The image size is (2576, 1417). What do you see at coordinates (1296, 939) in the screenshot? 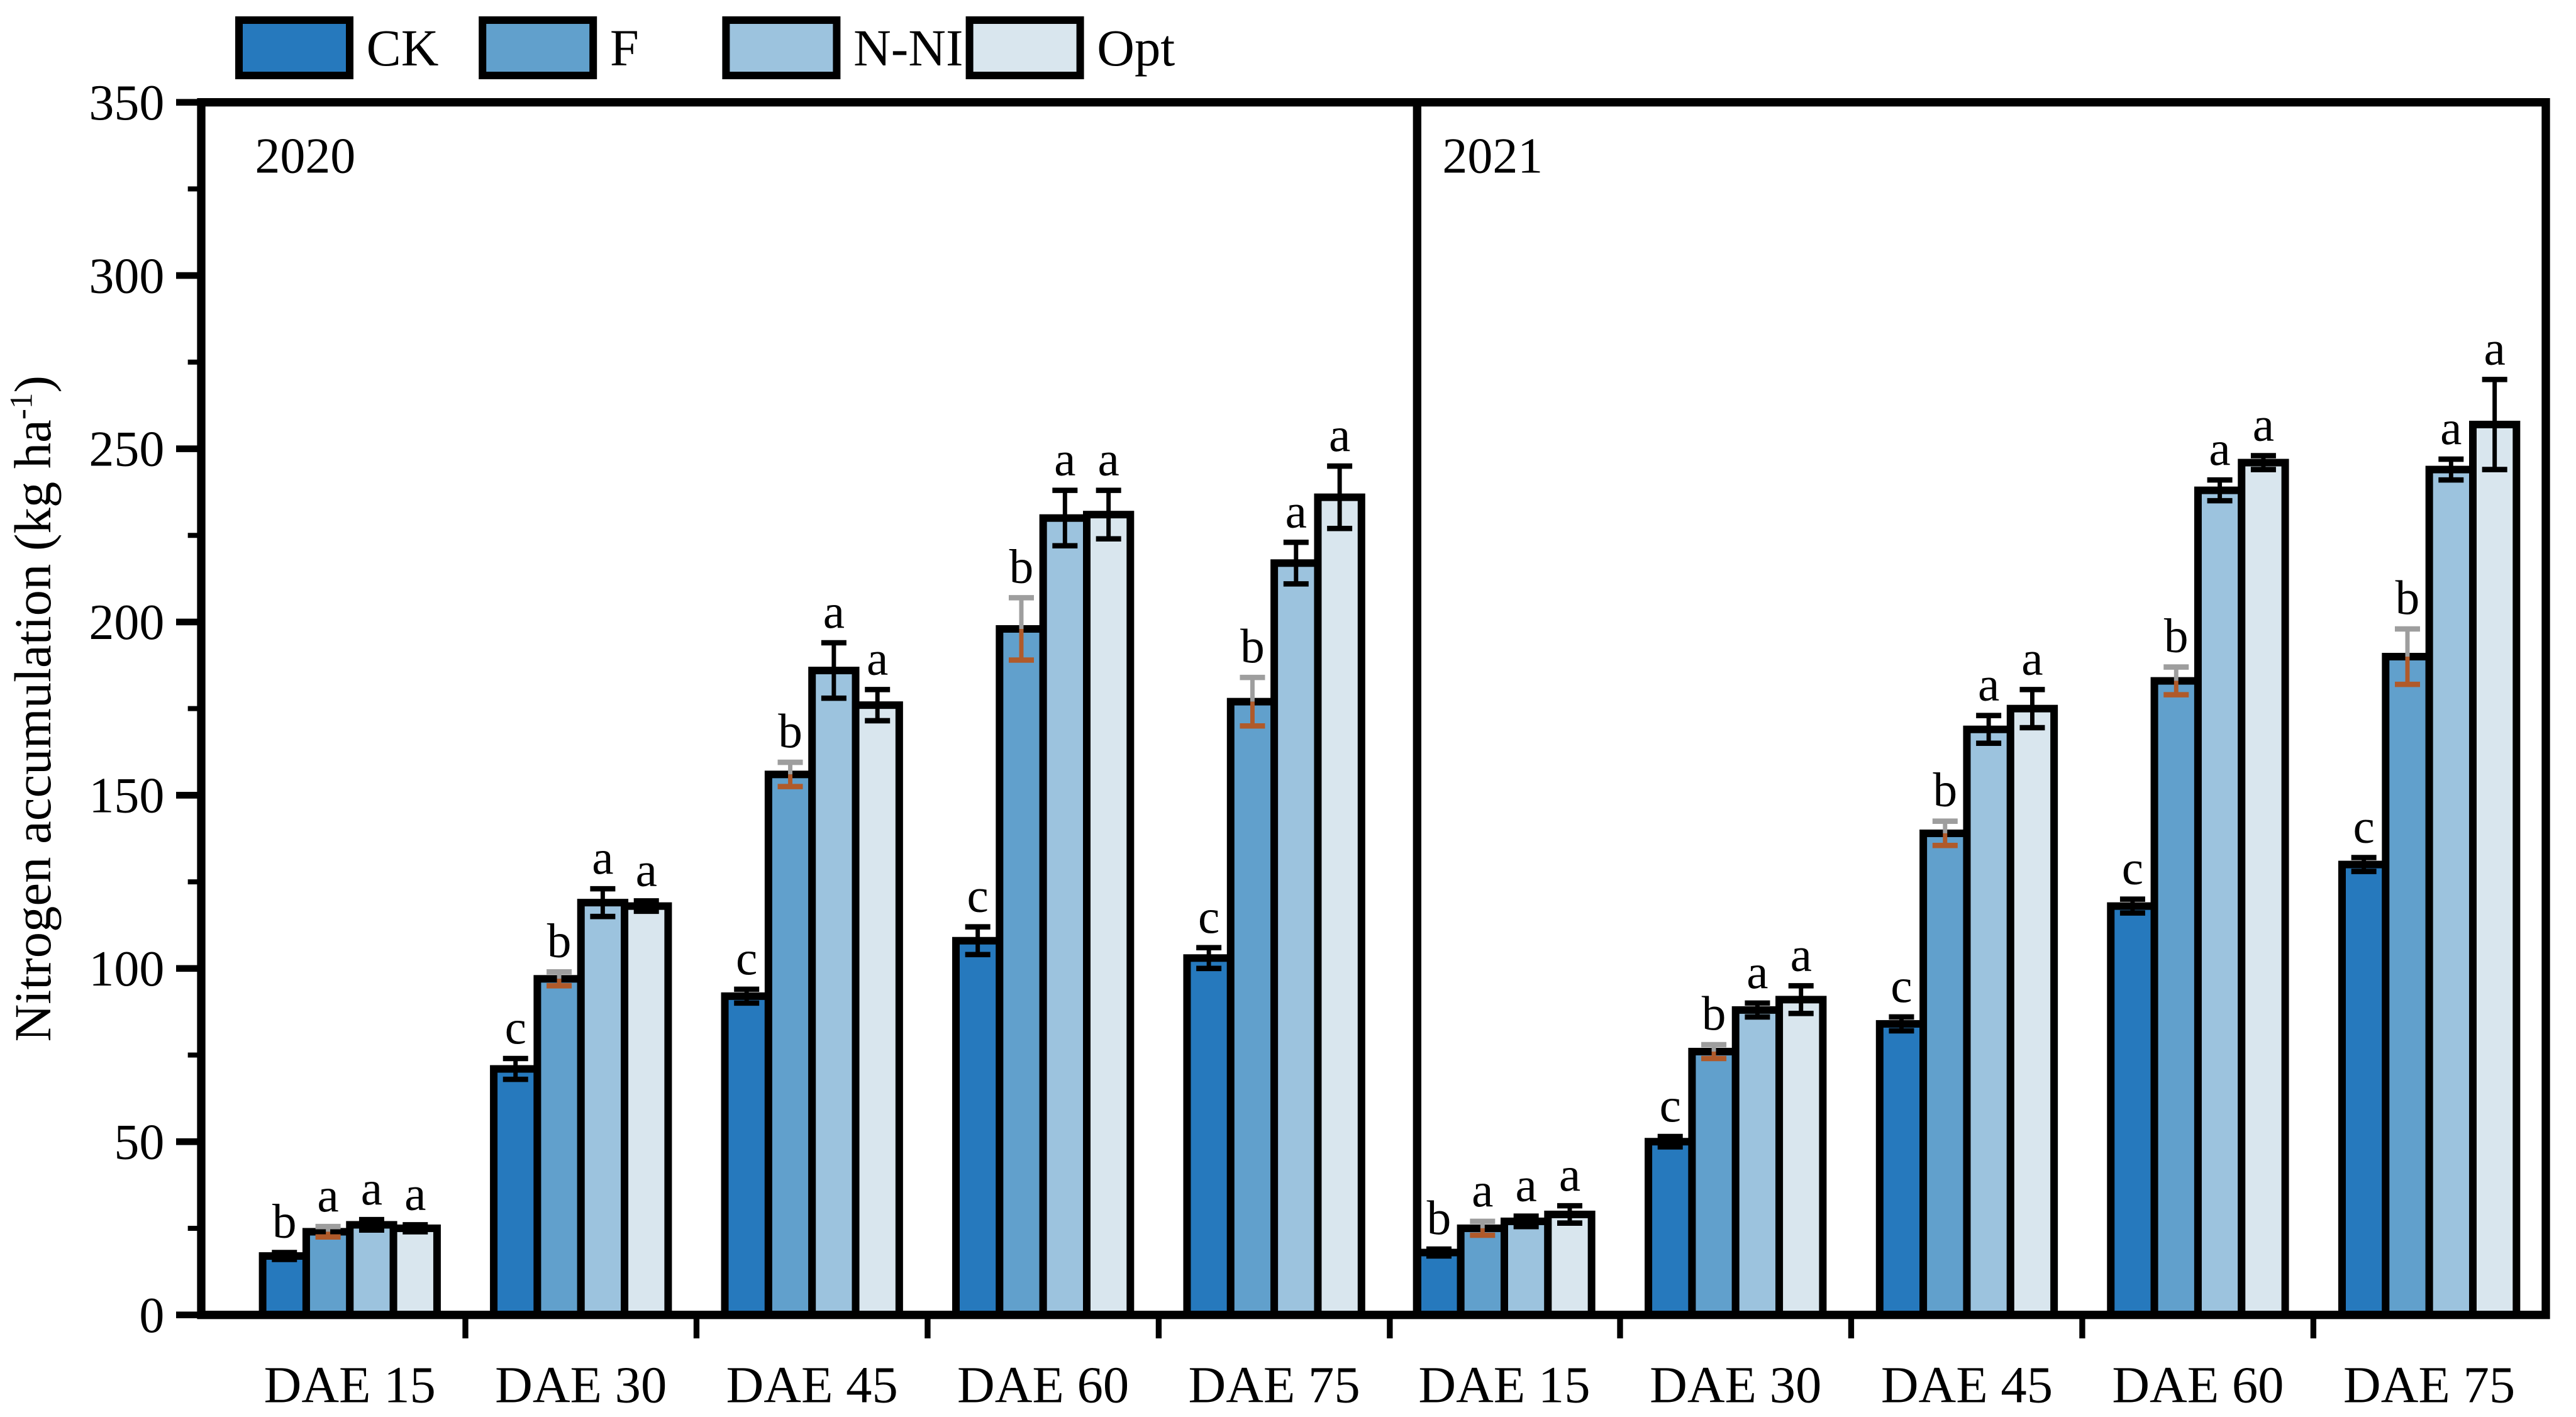
I see `bar-2020-DAE75-N-NI` at bounding box center [1296, 939].